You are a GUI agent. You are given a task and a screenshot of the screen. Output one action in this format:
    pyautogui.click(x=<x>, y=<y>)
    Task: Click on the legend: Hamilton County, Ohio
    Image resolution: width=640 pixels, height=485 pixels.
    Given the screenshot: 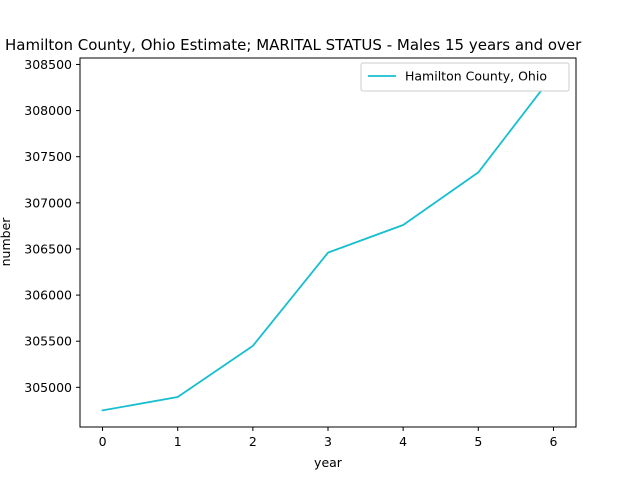 What is the action you would take?
    pyautogui.click(x=465, y=77)
    